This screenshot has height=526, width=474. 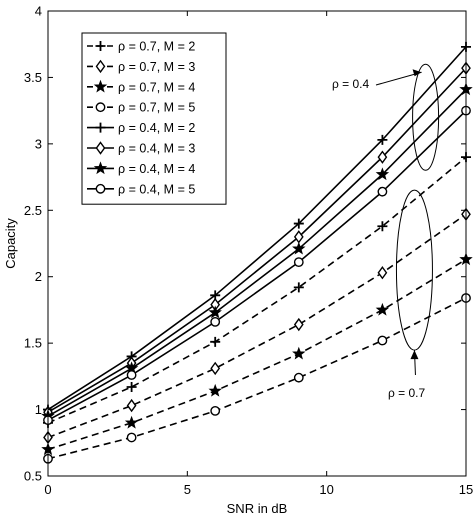 What do you see at coordinates (156, 47) in the screenshot?
I see `legend-label: ρ = 0.7, M = 2` at bounding box center [156, 47].